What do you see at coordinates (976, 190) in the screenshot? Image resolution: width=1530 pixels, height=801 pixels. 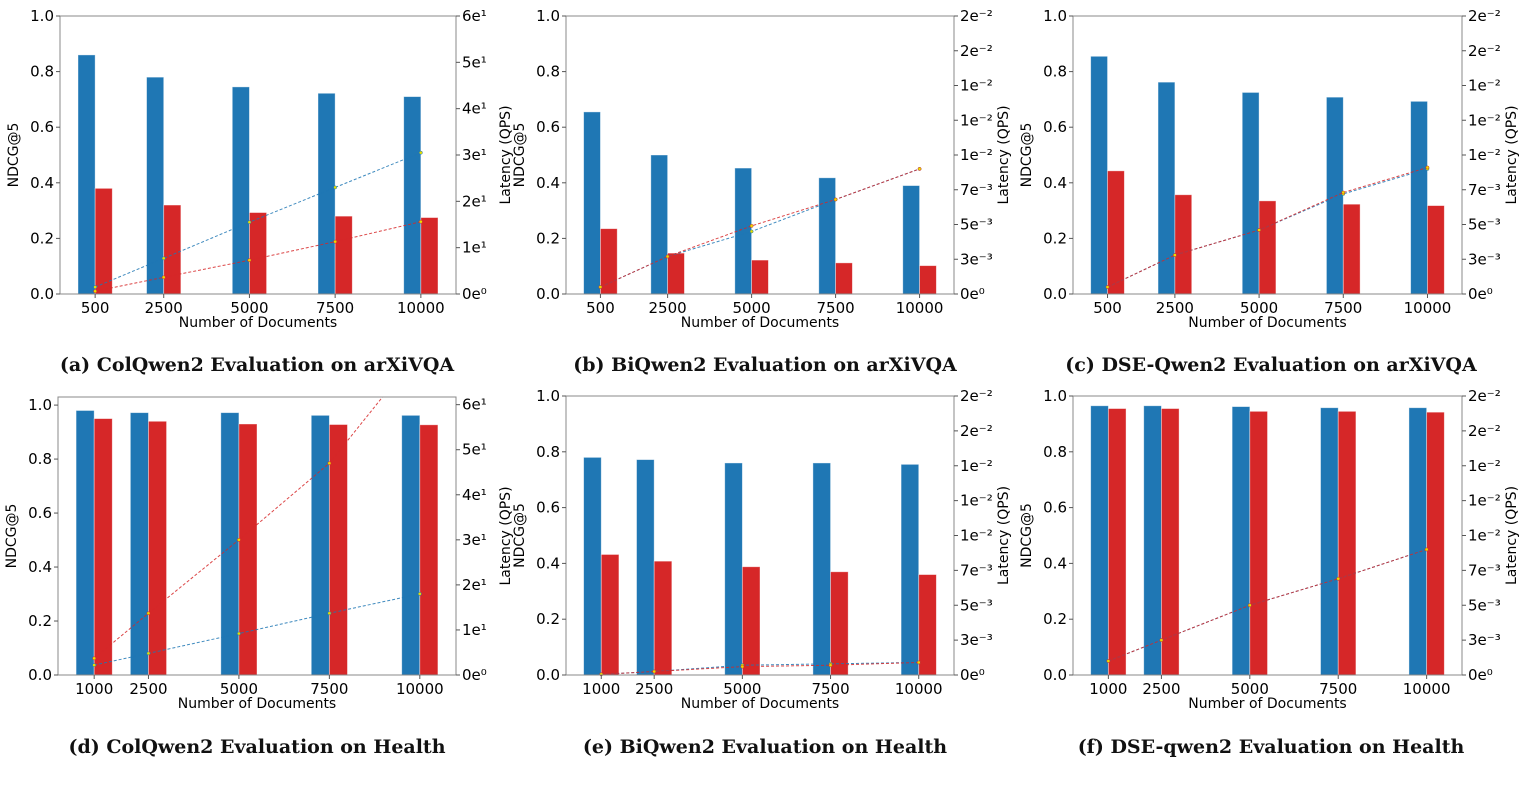 I see `y-right-tick-label: 7e⁻³` at bounding box center [976, 190].